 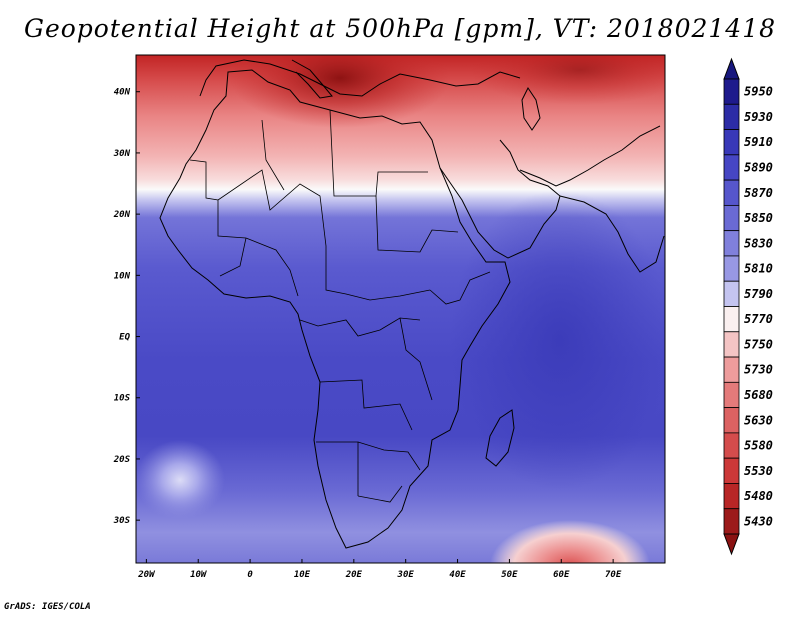 What do you see at coordinates (758, 319) in the screenshot?
I see `colorbar-label: 5770` at bounding box center [758, 319].